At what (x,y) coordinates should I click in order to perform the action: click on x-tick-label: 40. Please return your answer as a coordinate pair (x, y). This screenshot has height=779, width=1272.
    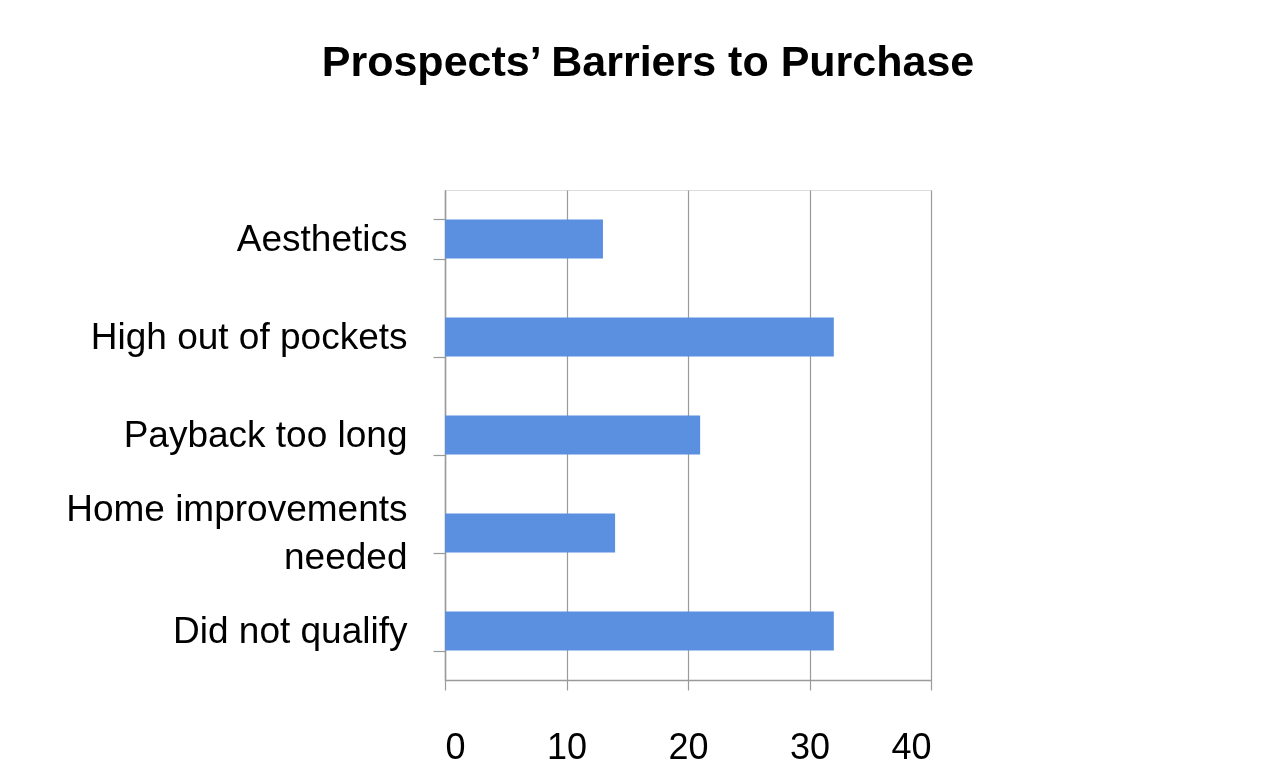
    Looking at the image, I should click on (911, 746).